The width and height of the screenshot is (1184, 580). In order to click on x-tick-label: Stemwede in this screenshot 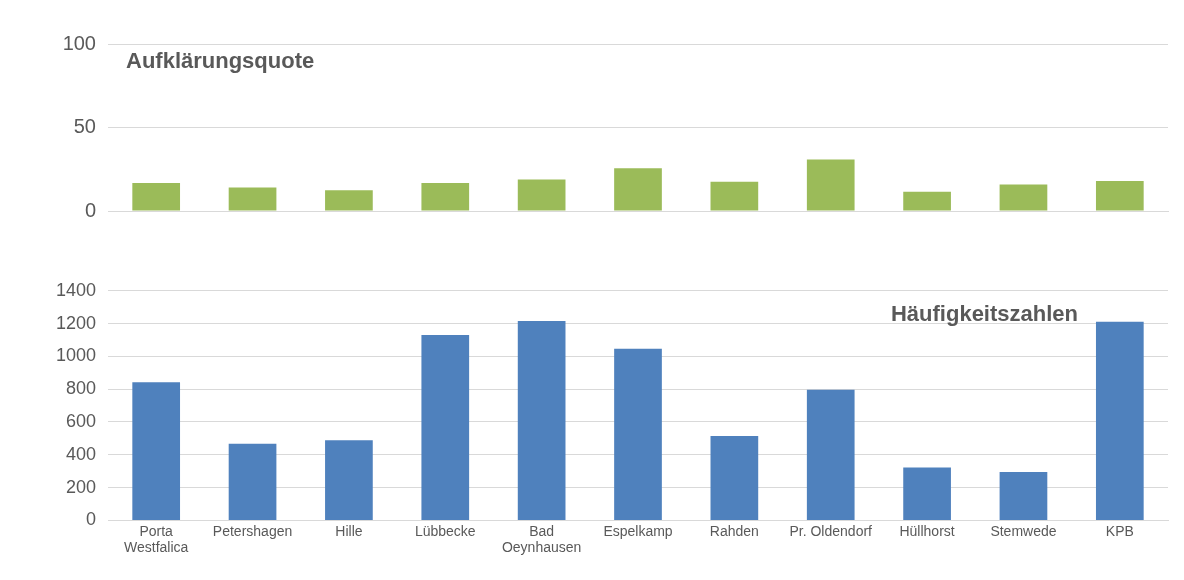, I will do `click(1023, 530)`.